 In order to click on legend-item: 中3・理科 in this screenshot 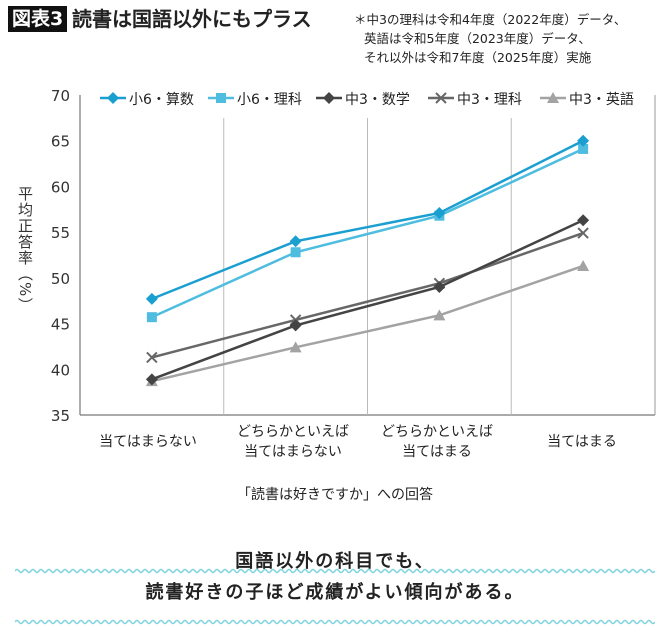, I will do `click(475, 100)`.